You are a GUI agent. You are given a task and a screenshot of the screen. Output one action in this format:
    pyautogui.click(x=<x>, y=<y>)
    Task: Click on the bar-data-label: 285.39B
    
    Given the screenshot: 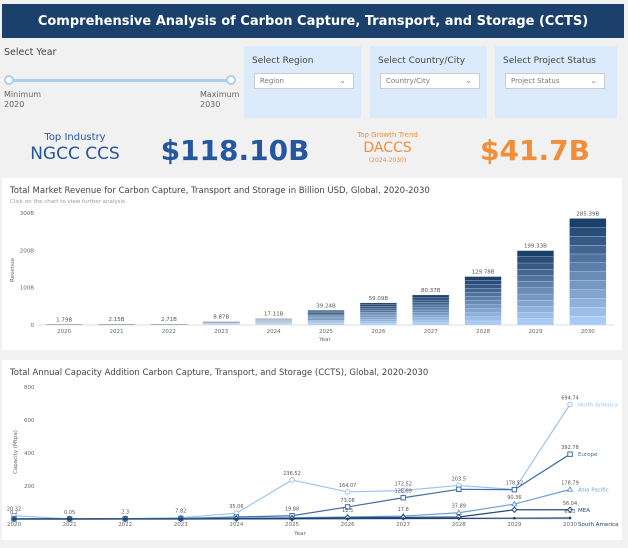 What is the action you would take?
    pyautogui.click(x=587, y=214)
    